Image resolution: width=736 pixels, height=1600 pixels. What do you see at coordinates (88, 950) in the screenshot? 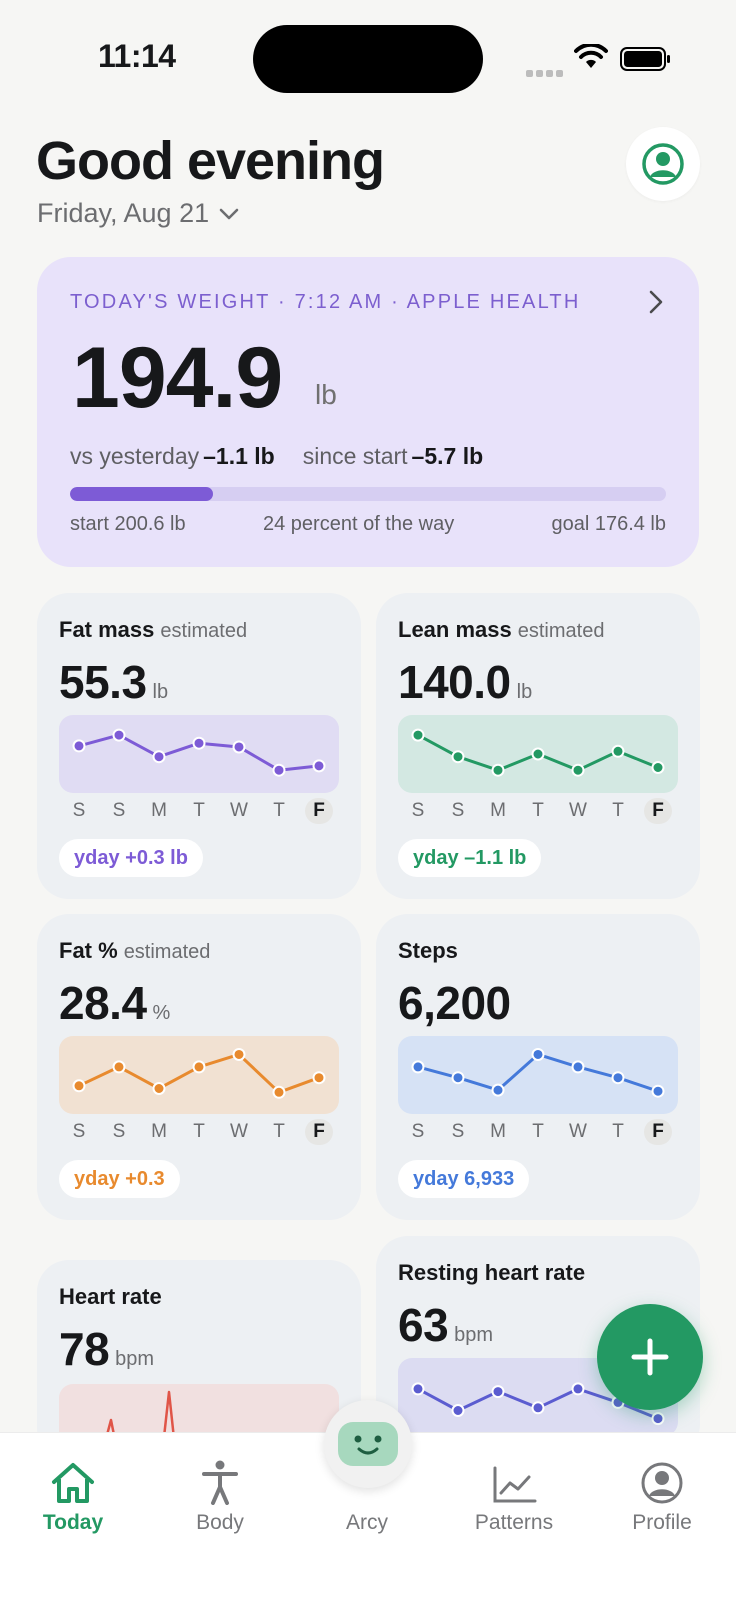
I see `fat-percent-title: Fat %` at bounding box center [88, 950].